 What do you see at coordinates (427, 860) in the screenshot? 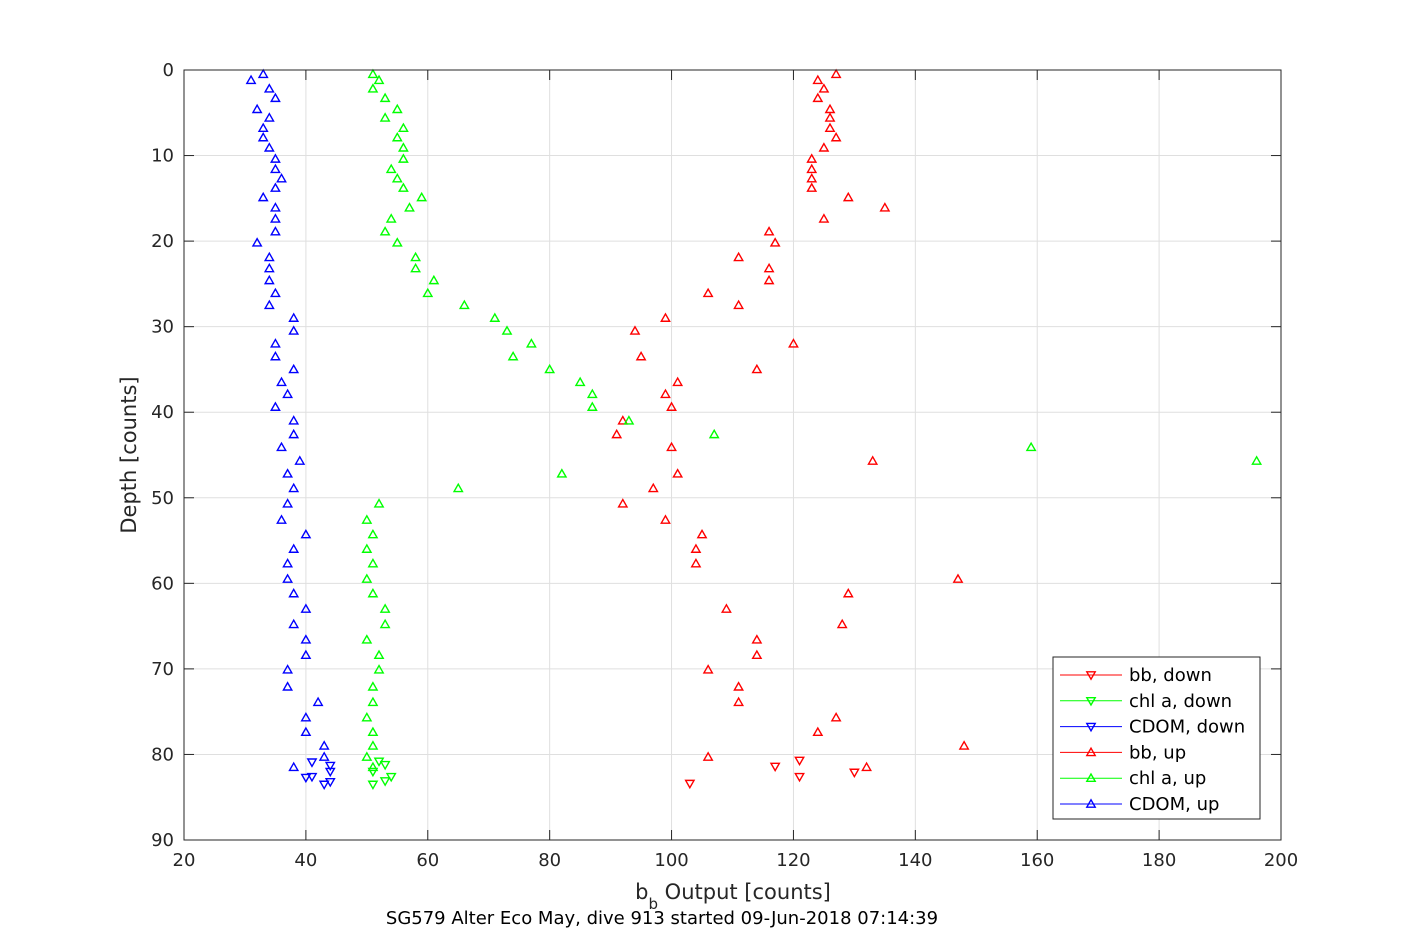
I see `x-tick-label: 60` at bounding box center [427, 860].